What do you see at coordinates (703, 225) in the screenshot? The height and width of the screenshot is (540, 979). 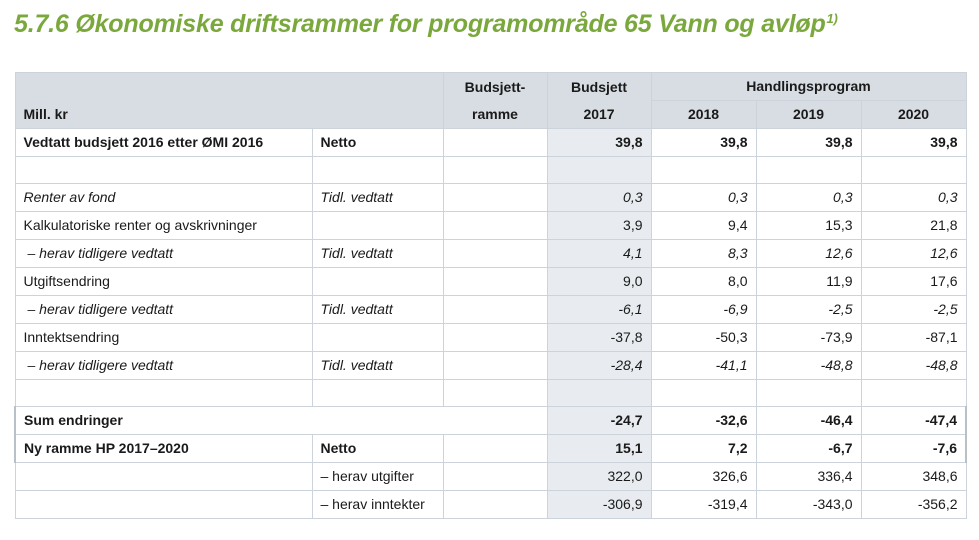 I see `year-2018-cell: 9,4` at bounding box center [703, 225].